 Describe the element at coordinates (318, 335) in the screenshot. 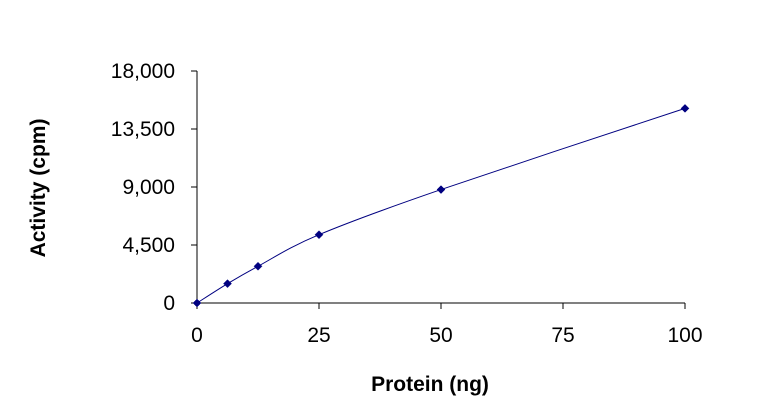

I see `x-tick-label: 25` at that location.